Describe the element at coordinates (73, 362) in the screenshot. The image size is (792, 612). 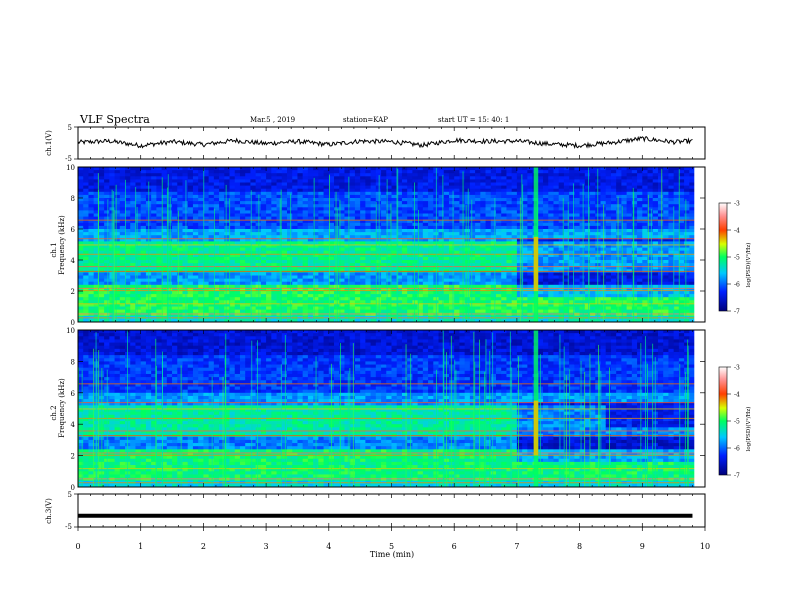
I see `ch2-ytick-label: 8` at that location.